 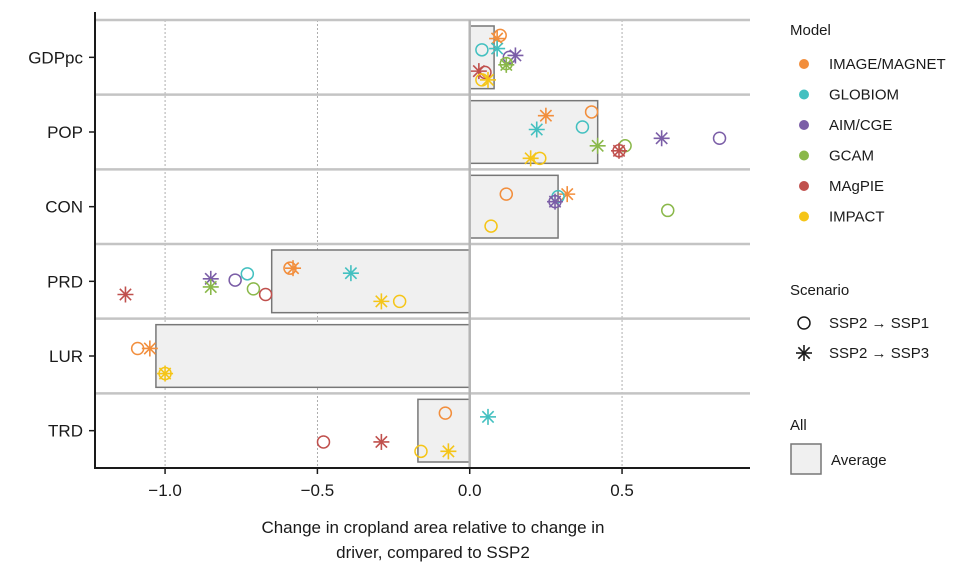 What do you see at coordinates (804, 64) in the screenshot?
I see `legend-swatch-image-magnet` at bounding box center [804, 64].